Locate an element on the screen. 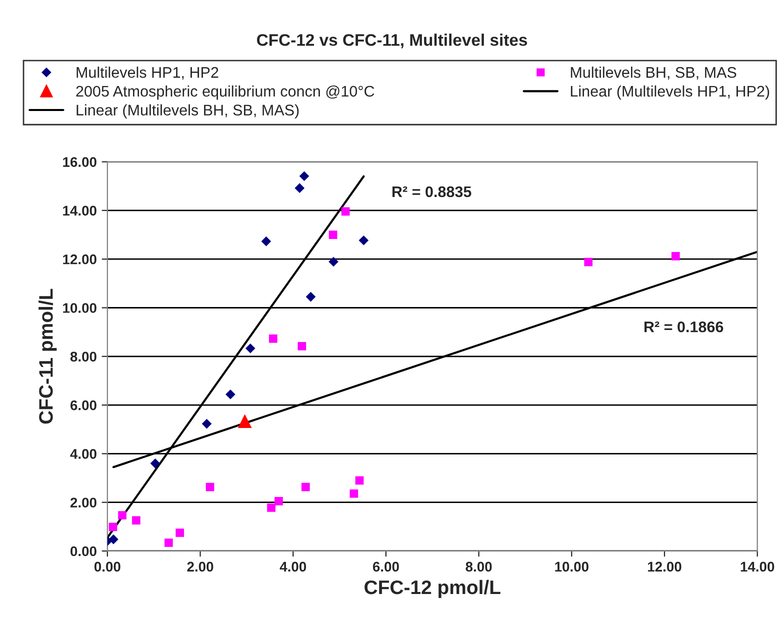 The height and width of the screenshot is (637, 784). y-tick-label: 4.00 is located at coordinates (83, 454).